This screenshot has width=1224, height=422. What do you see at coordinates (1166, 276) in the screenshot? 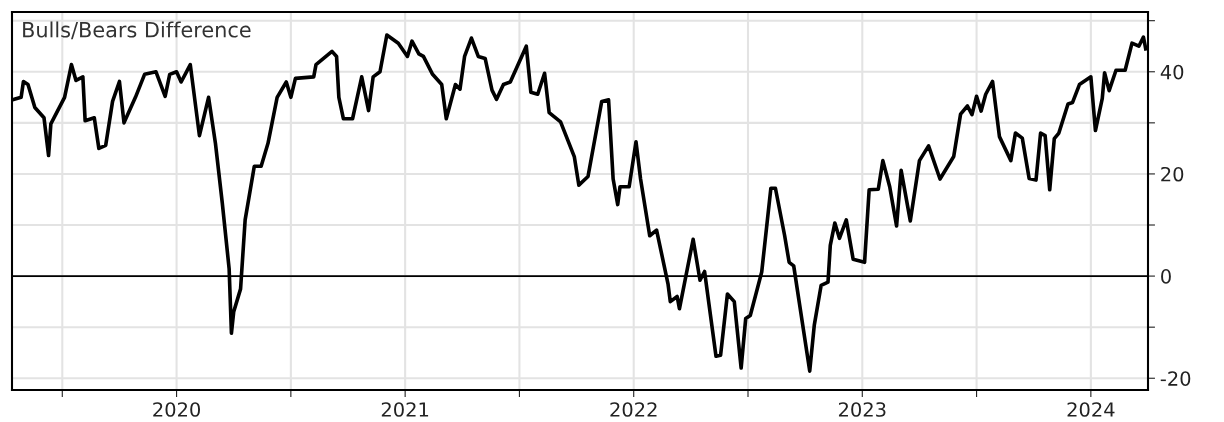
I see `y-tick-label: 0` at bounding box center [1166, 276].